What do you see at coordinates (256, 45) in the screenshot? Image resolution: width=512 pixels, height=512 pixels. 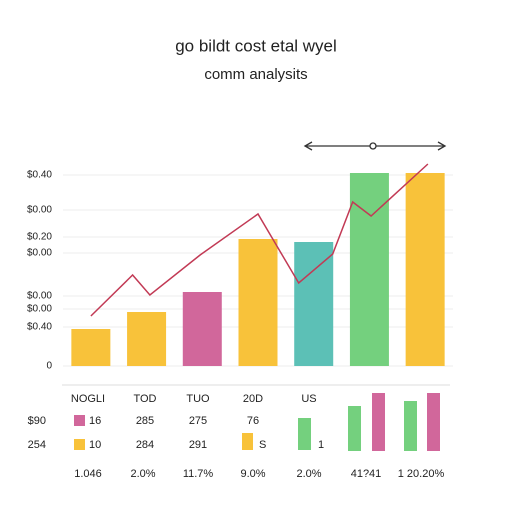 I see `chart-title: go bildt cost etal wyel` at bounding box center [256, 45].